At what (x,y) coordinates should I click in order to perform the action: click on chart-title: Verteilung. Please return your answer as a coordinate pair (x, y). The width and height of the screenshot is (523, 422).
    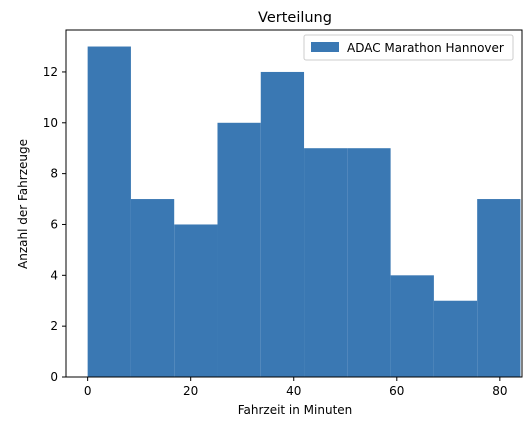
    Looking at the image, I should click on (295, 18).